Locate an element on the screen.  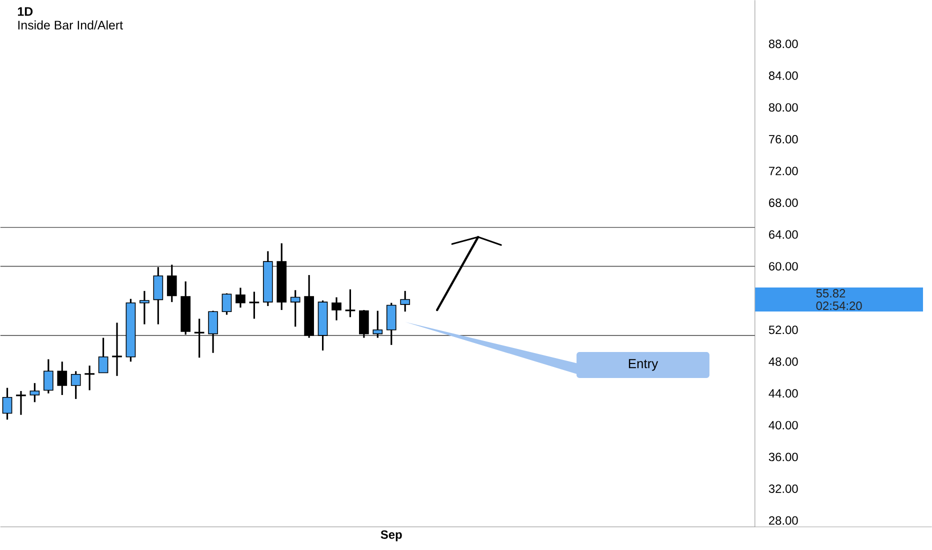
y-tick-label: 64.00 is located at coordinates (783, 234).